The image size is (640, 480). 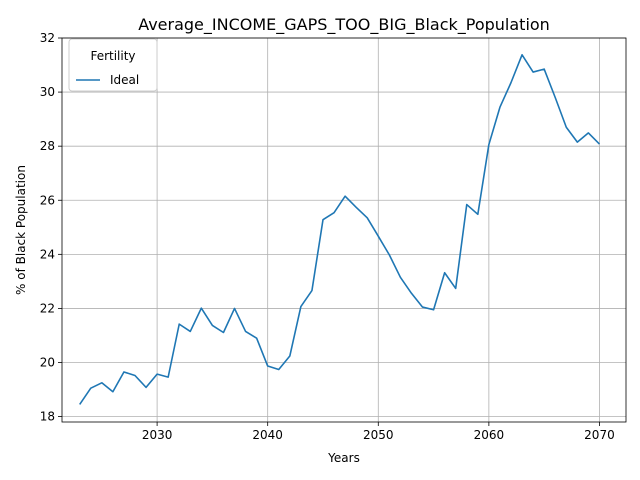 I want to click on legend-box, so click(x=113, y=65).